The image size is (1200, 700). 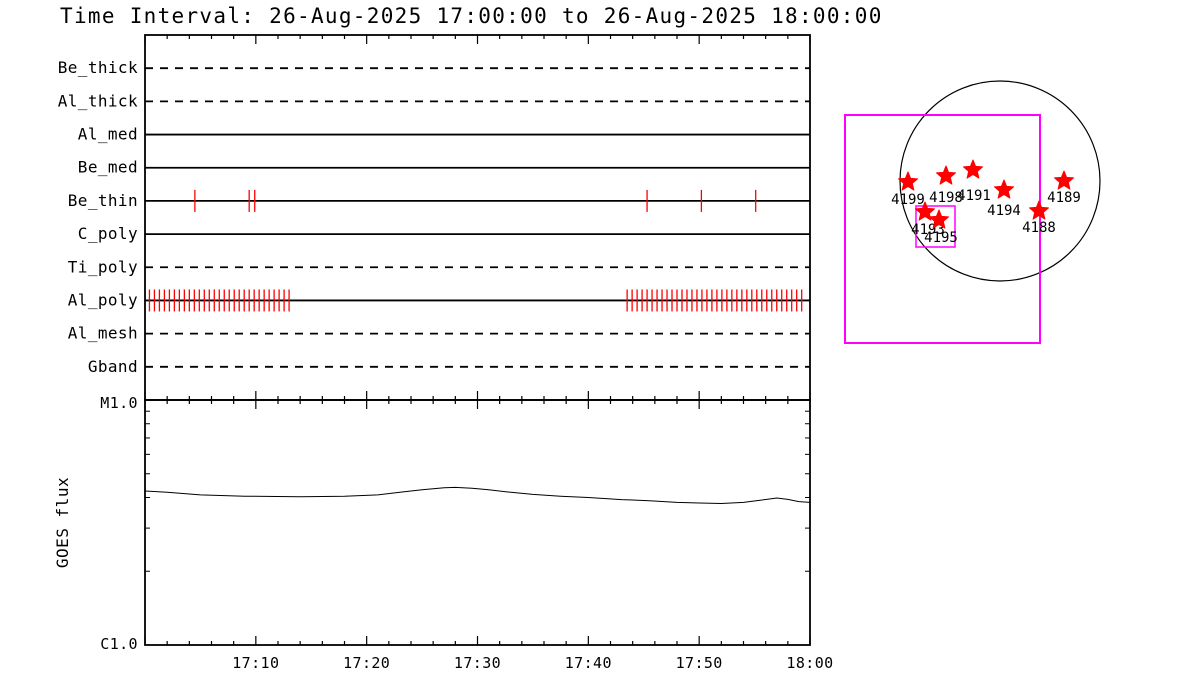 What do you see at coordinates (366, 663) in the screenshot?
I see `x-tick-label-17:20: 17:20` at bounding box center [366, 663].